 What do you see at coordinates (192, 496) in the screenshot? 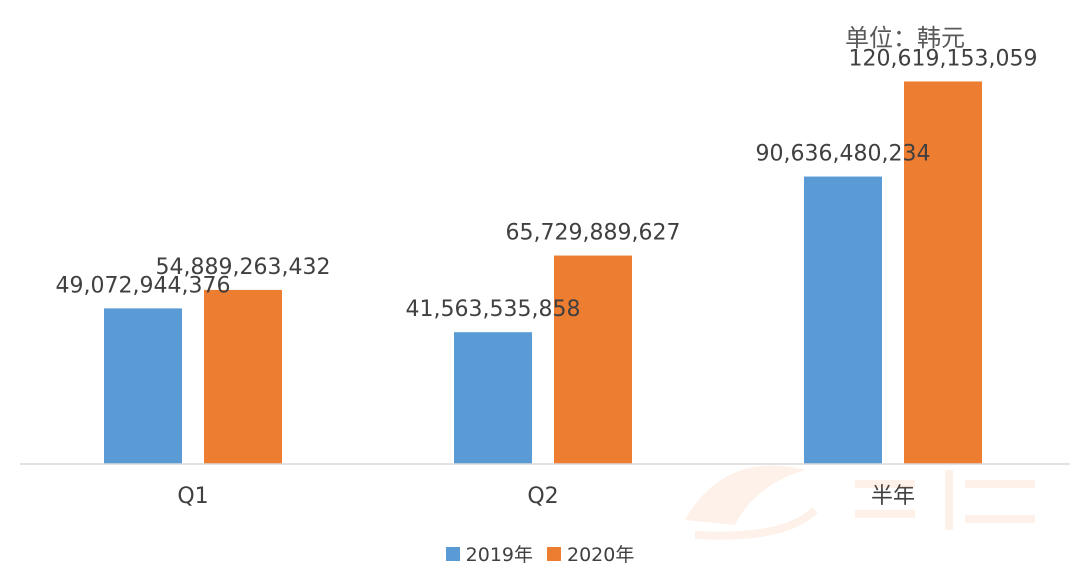
I see `x-tick-label-0: Q1` at bounding box center [192, 496].